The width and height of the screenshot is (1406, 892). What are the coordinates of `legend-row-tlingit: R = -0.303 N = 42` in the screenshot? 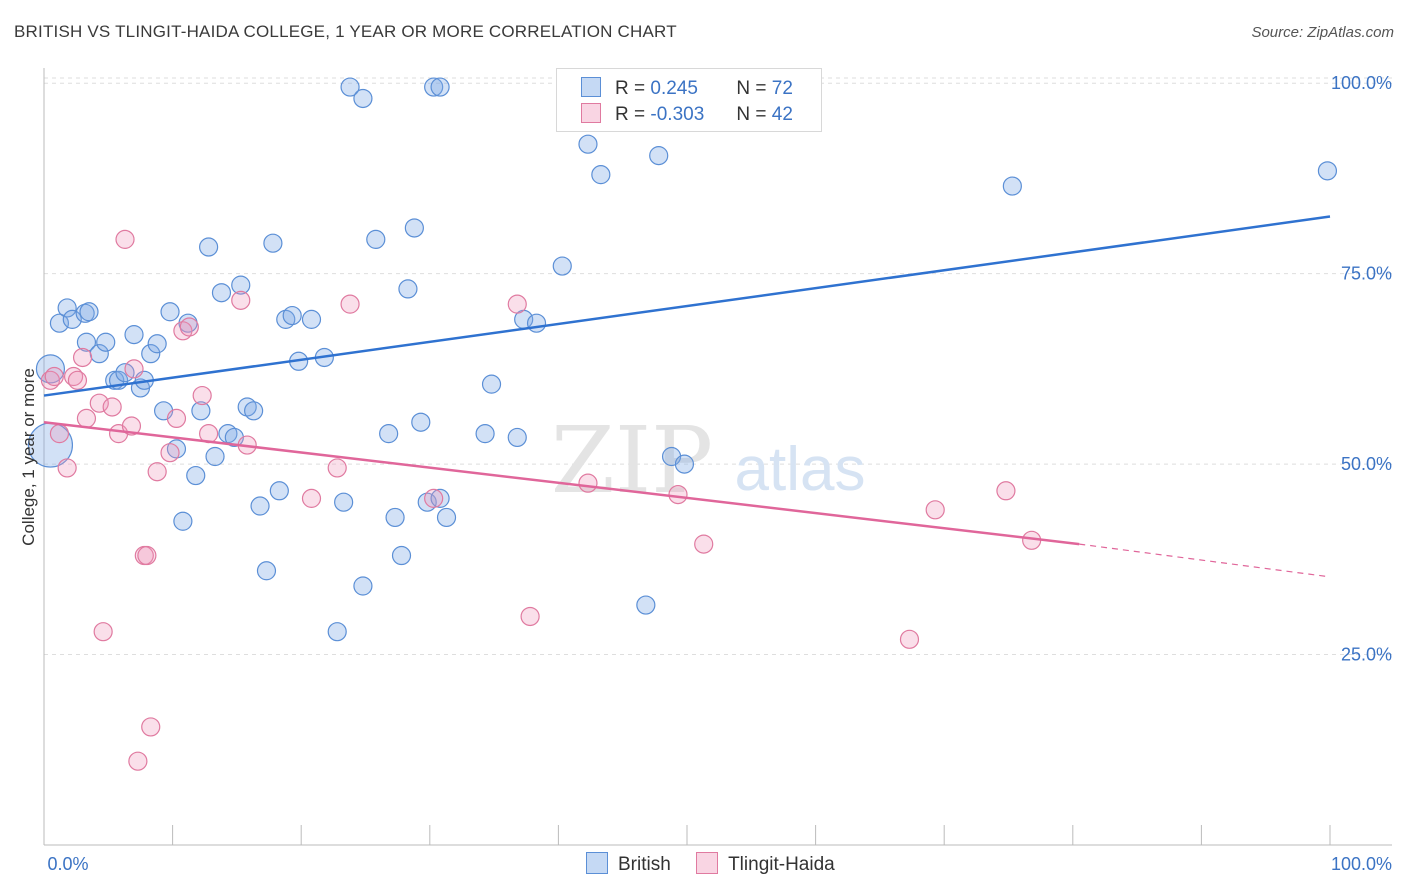 It's located at (687, 115).